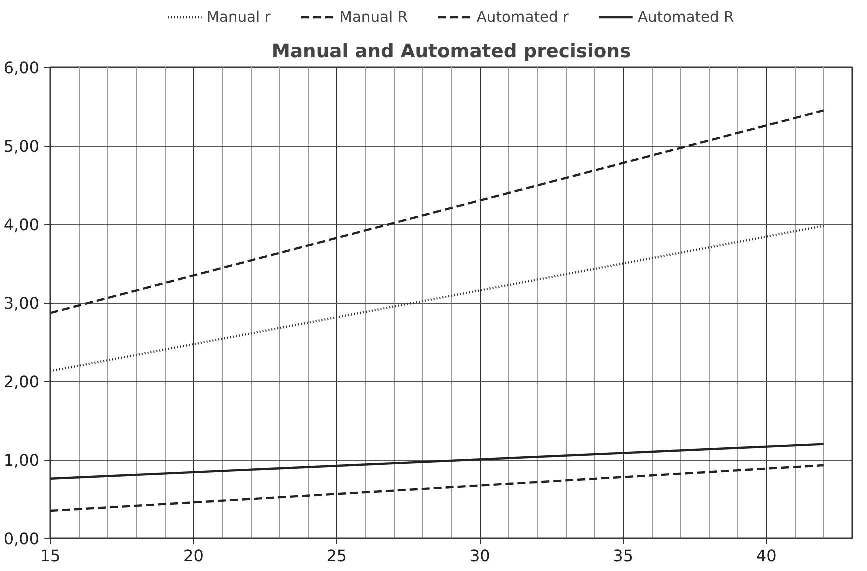 The image size is (867, 571). I want to click on x-tick-label: 20, so click(194, 556).